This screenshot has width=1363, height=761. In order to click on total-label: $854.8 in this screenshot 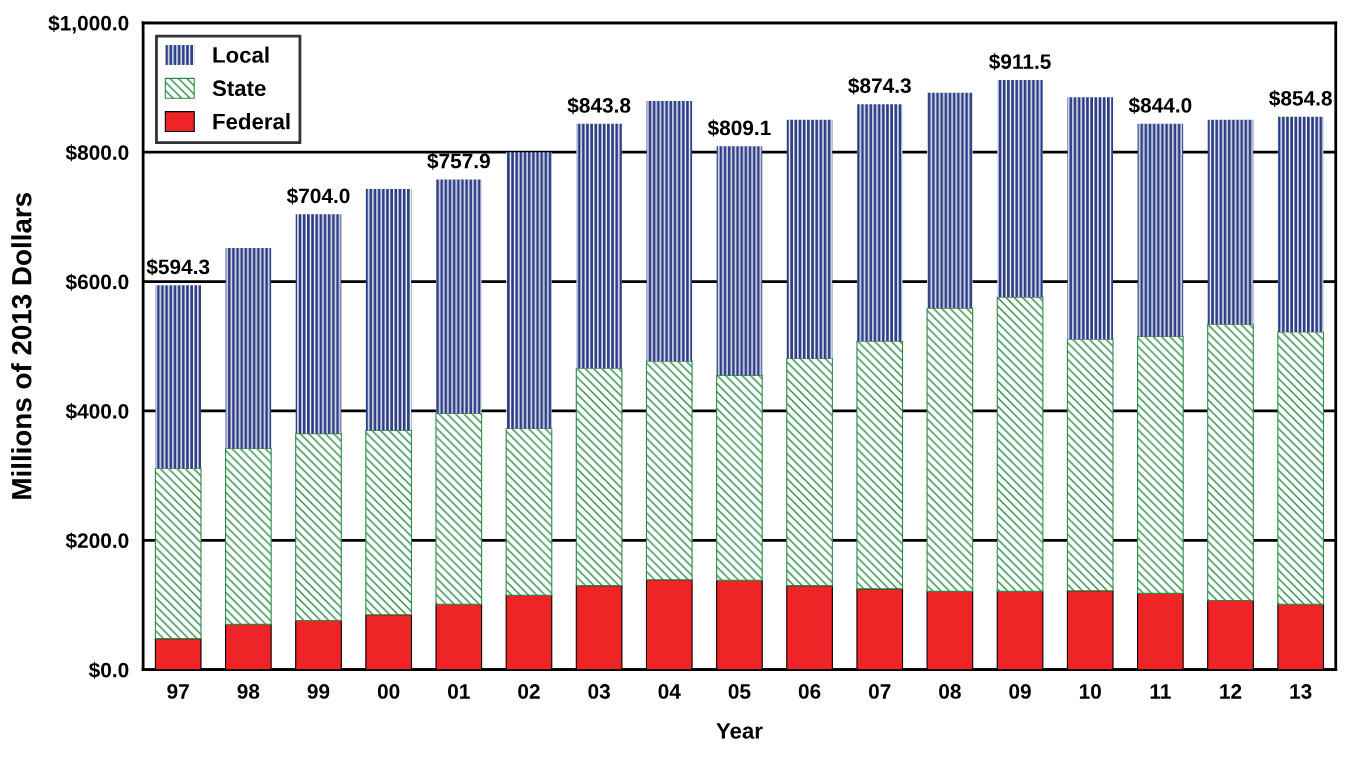, I will do `click(1300, 99)`.